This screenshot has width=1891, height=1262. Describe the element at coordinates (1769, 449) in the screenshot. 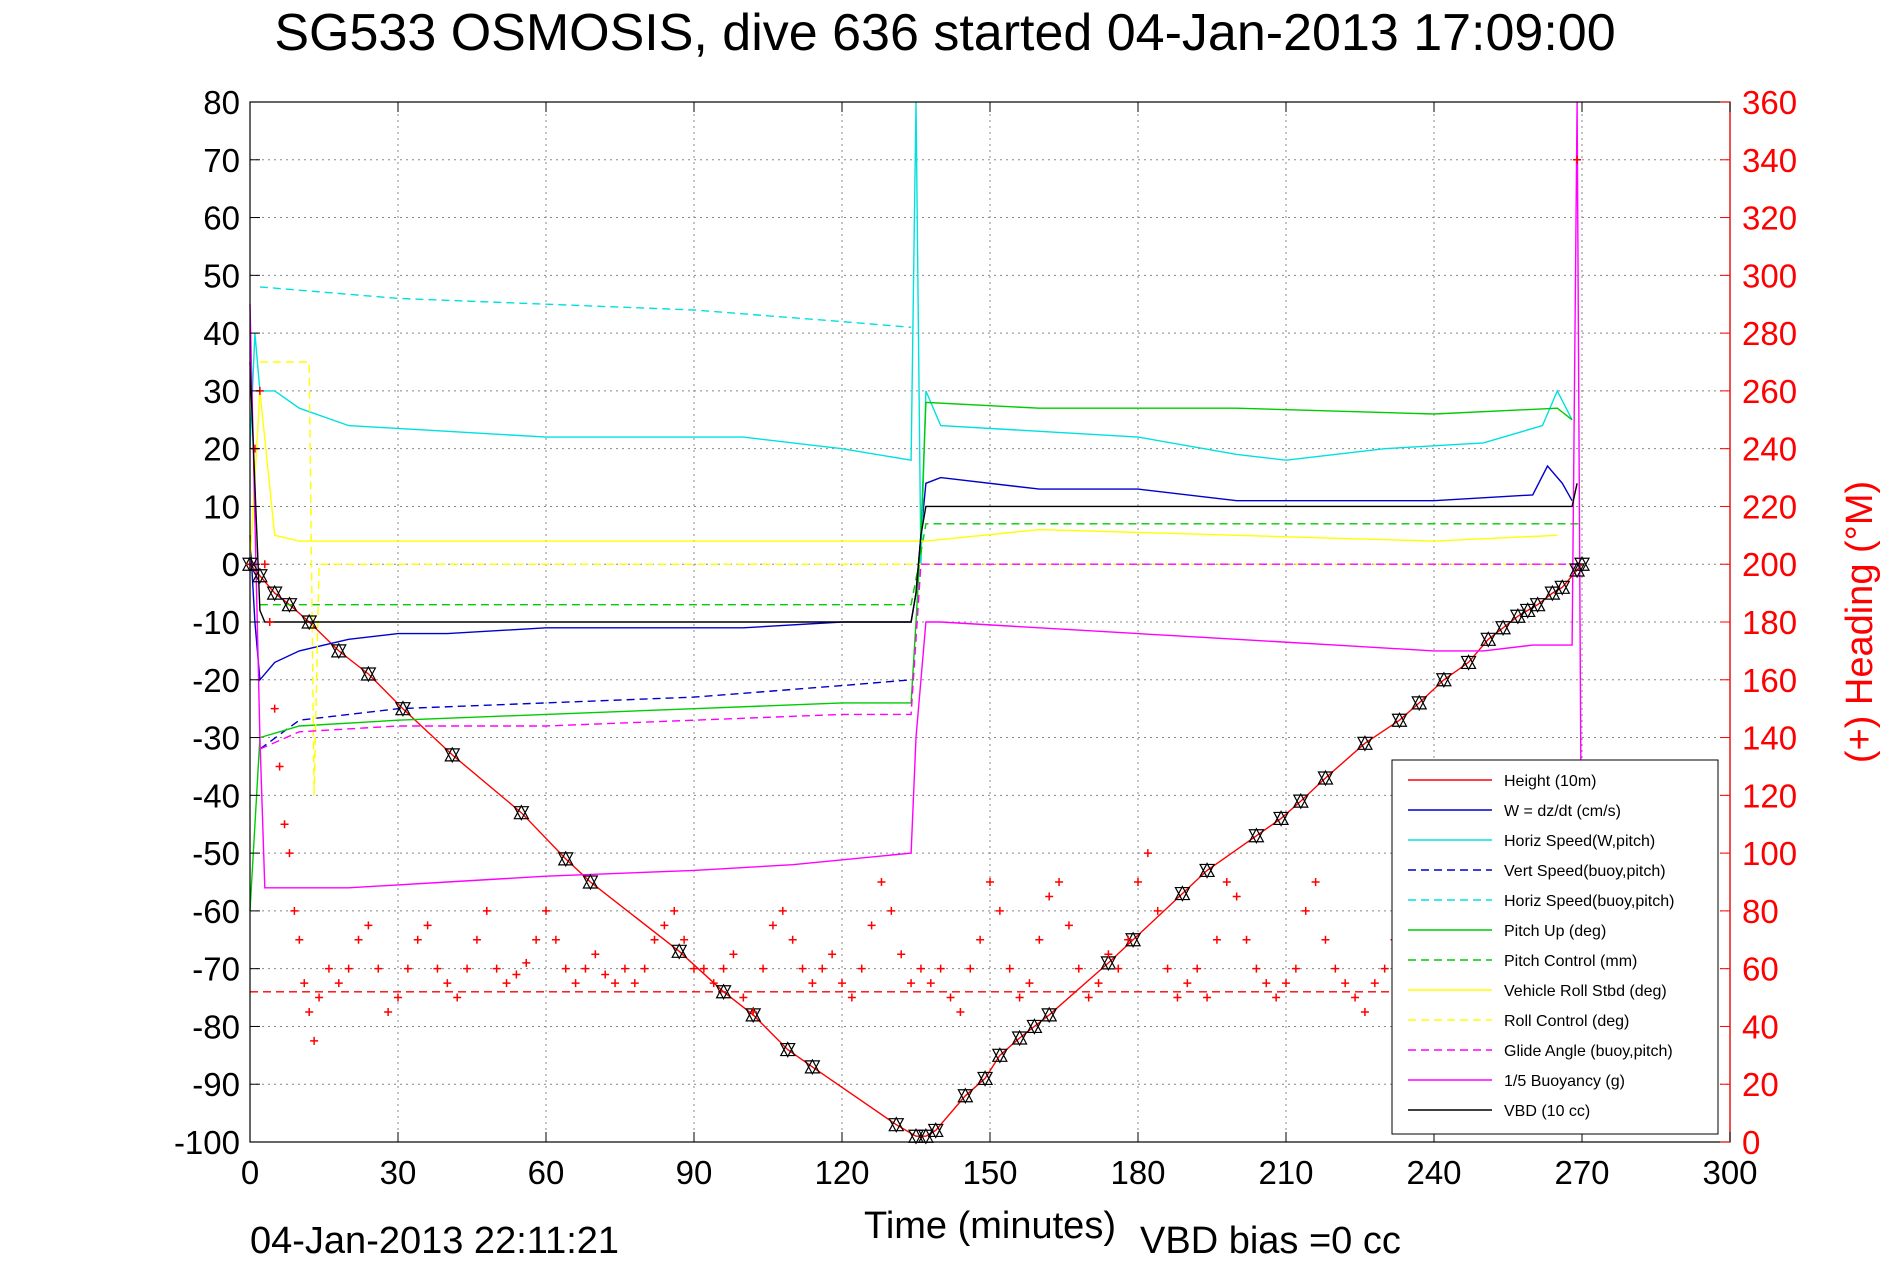

I see `y2-tick-label: 240` at that location.